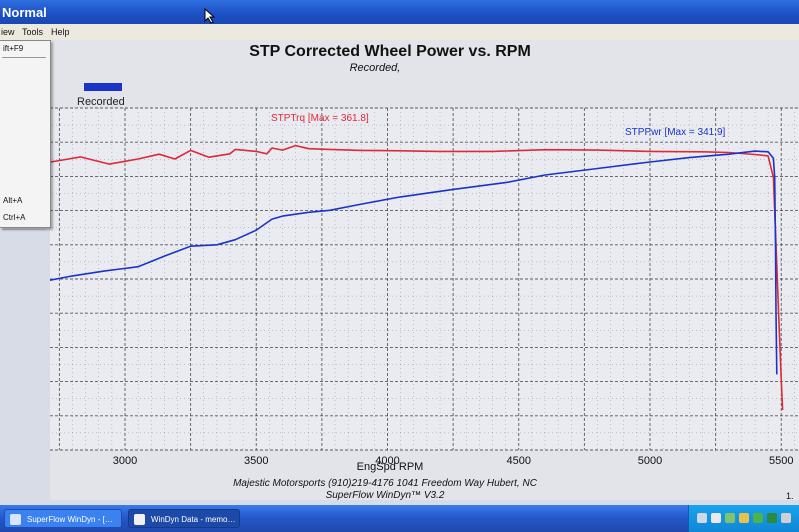 Image resolution: width=799 pixels, height=532 pixels. What do you see at coordinates (385, 495) in the screenshot?
I see `footer-line-2: SuperFlow WinDyn™ V3.2` at bounding box center [385, 495].